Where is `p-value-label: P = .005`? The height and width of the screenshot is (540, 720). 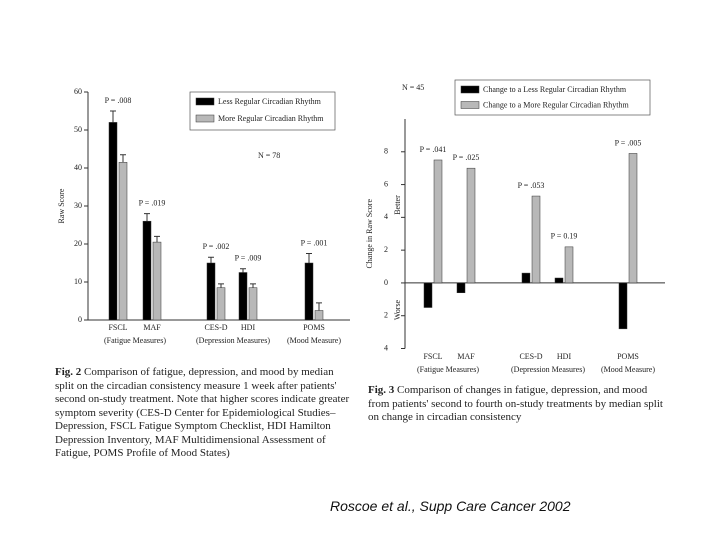
p-value-label: P = .005 is located at coordinates (628, 142).